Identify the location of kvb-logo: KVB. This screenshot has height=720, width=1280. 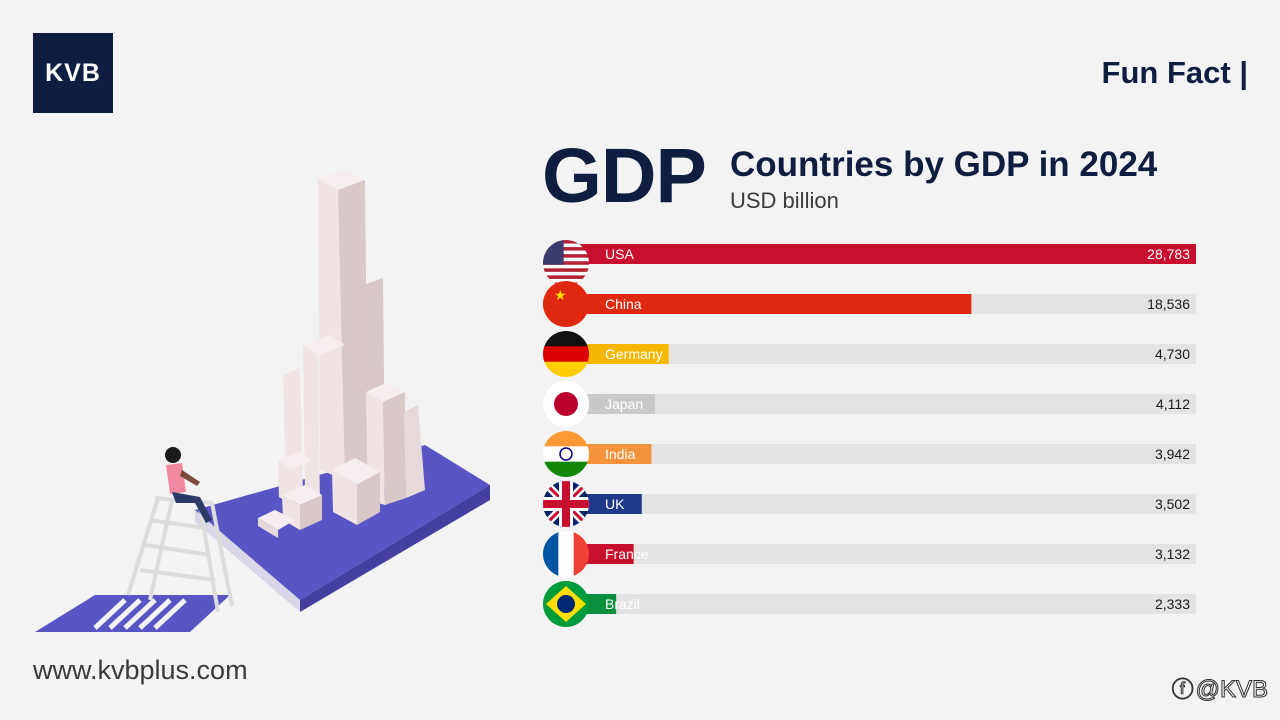
(73, 73).